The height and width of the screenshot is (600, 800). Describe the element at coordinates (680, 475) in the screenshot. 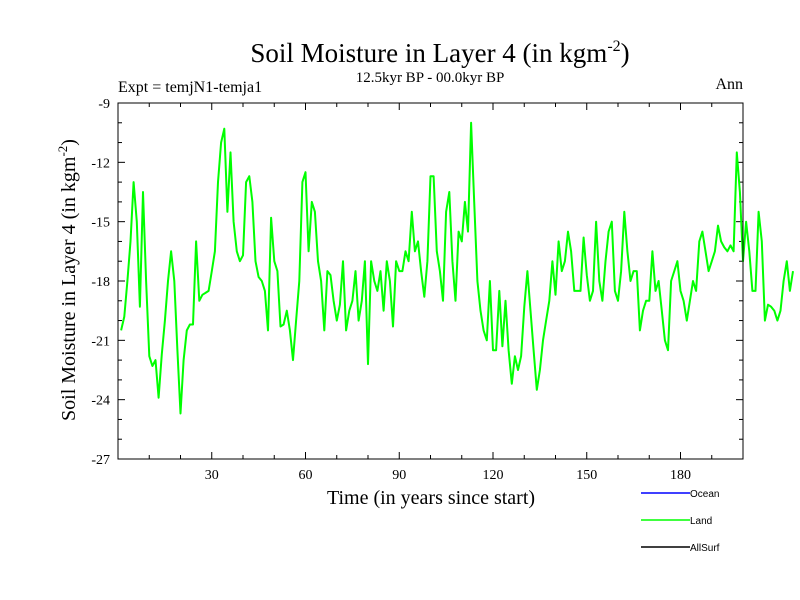

I see `x-tick-label: 180` at that location.